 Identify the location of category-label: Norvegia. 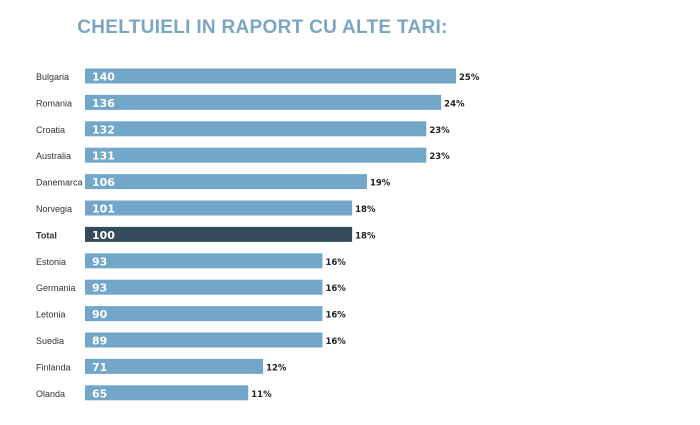
(54, 209).